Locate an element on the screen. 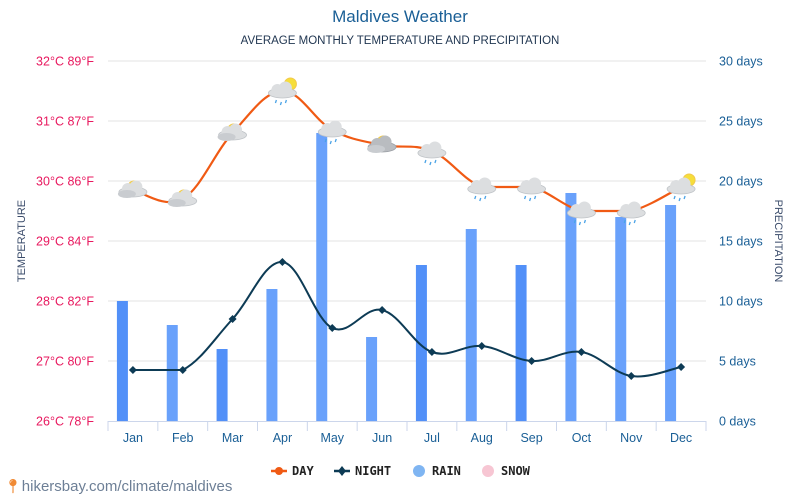 The image size is (800, 500). temperature-axis-title: TEMPERATURE is located at coordinates (22, 241).